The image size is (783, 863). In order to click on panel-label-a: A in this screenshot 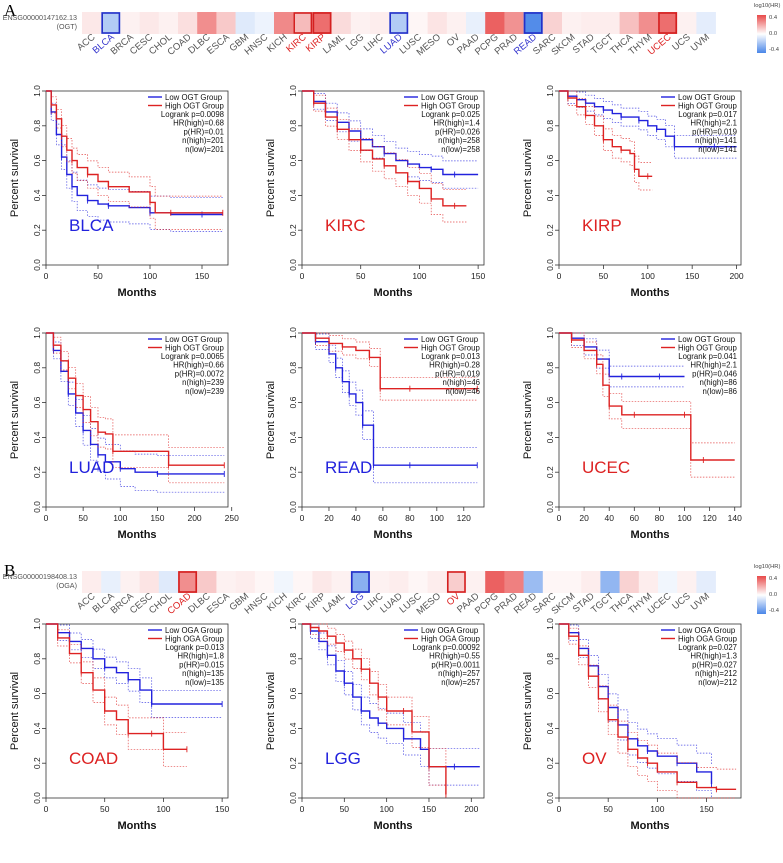, I will do `click(10, 10)`.